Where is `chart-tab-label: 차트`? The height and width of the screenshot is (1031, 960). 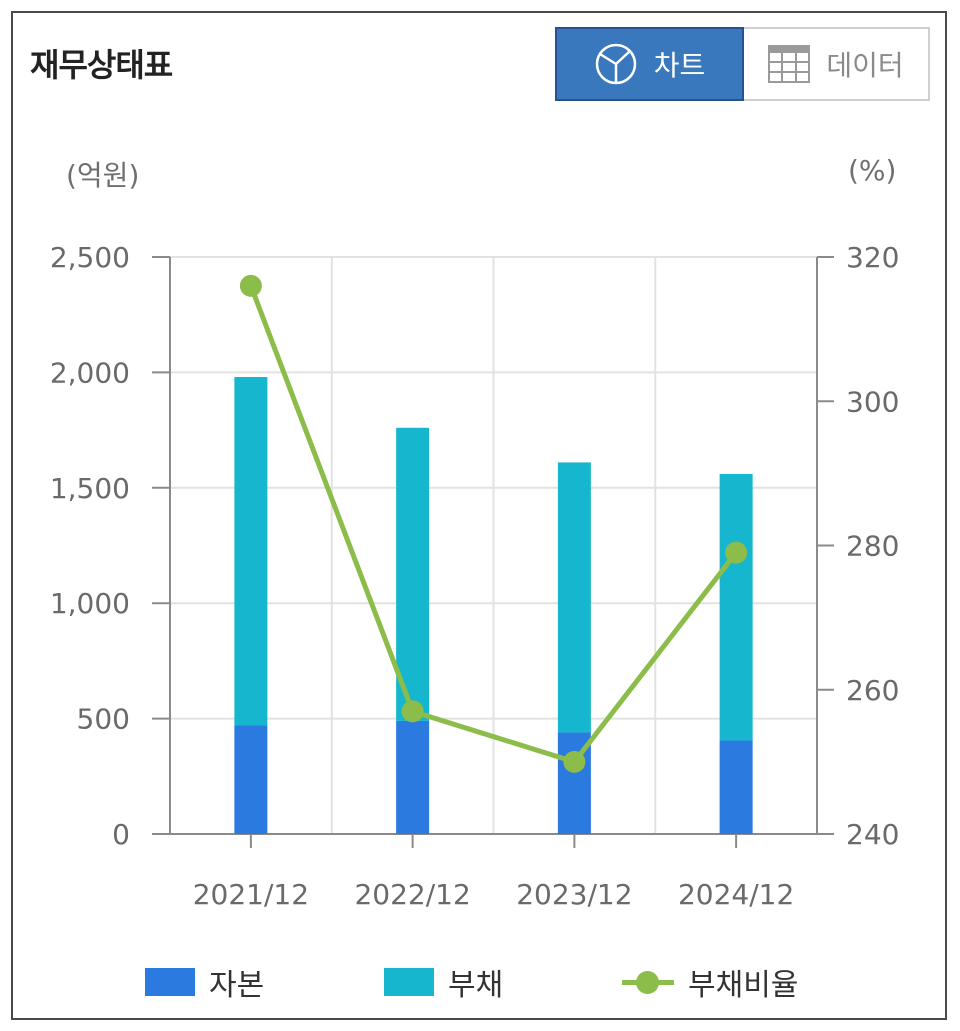 chart-tab-label: 차트 is located at coordinates (679, 65).